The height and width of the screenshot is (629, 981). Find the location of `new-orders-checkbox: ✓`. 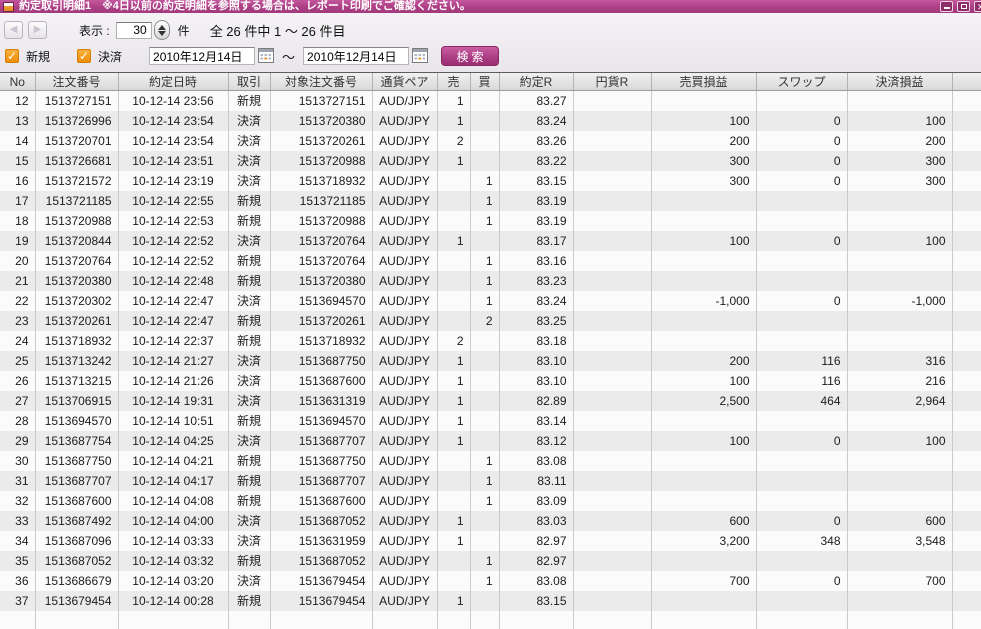

new-orders-checkbox: ✓ is located at coordinates (12, 56).